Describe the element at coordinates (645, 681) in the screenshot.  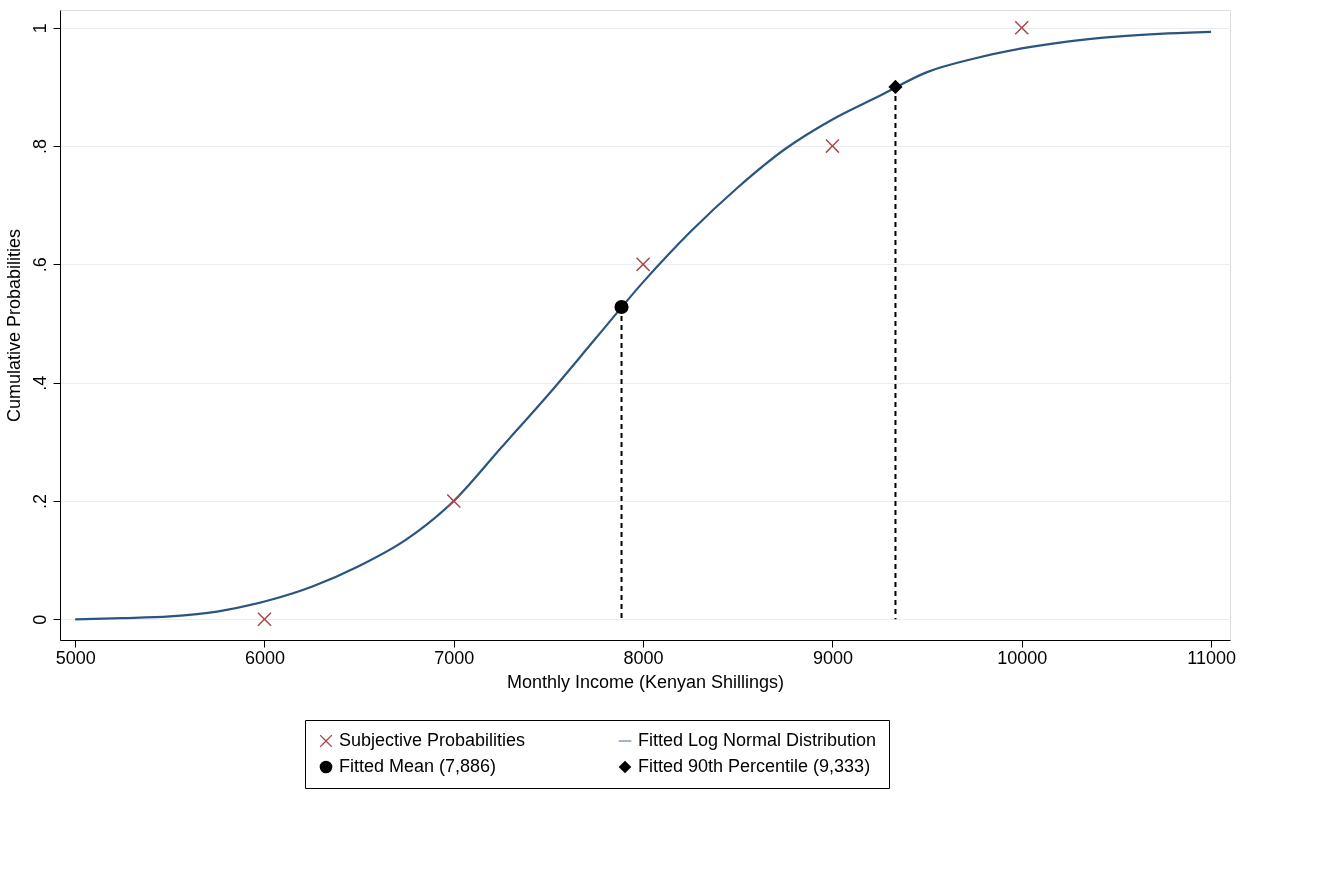
I see `x-axis-title: Monthly Income (Kenyan Shillings)` at that location.